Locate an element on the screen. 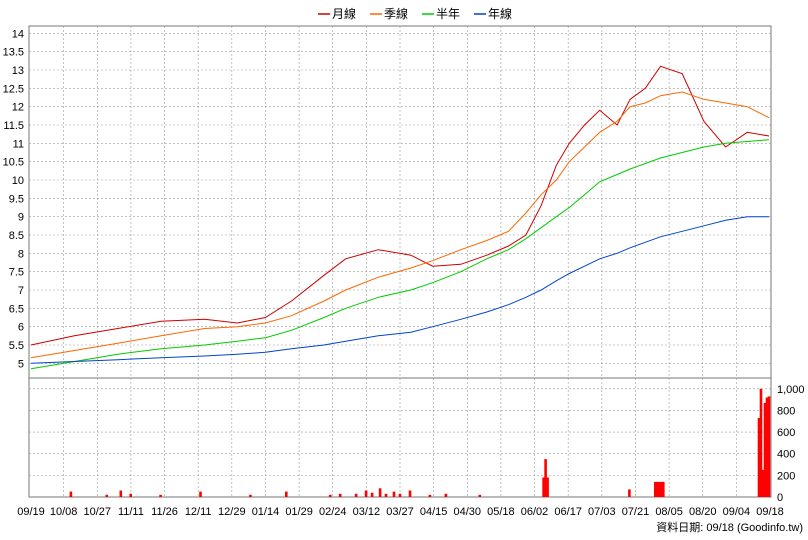  x-tick-label: 08/05 is located at coordinates (669, 512).